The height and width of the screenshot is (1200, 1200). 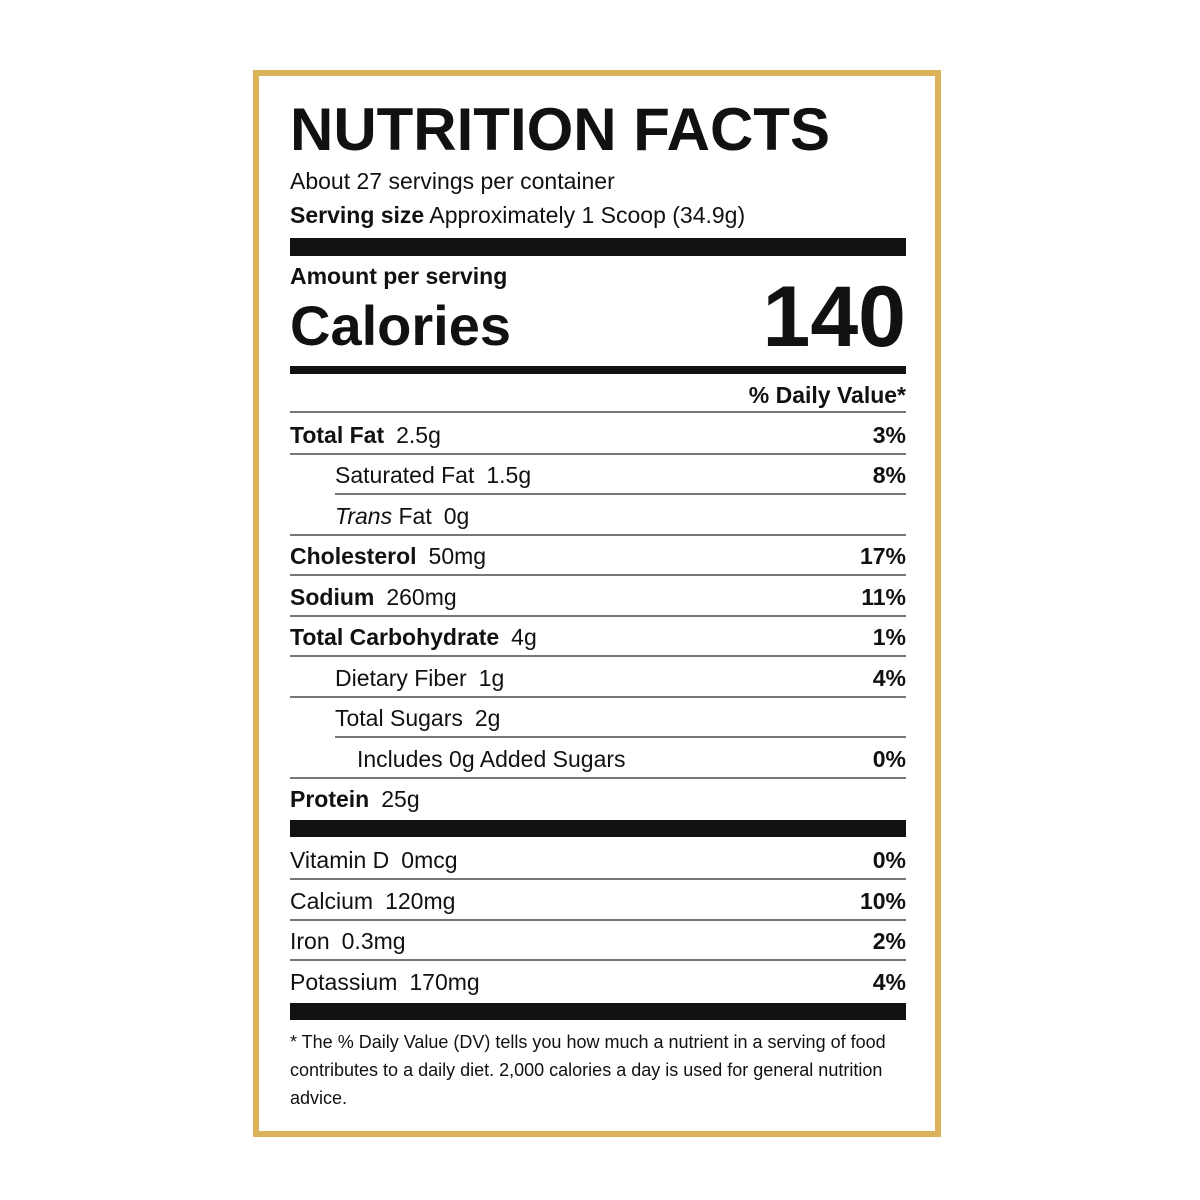 I want to click on nutrient-amount: 1.5g, so click(x=509, y=475).